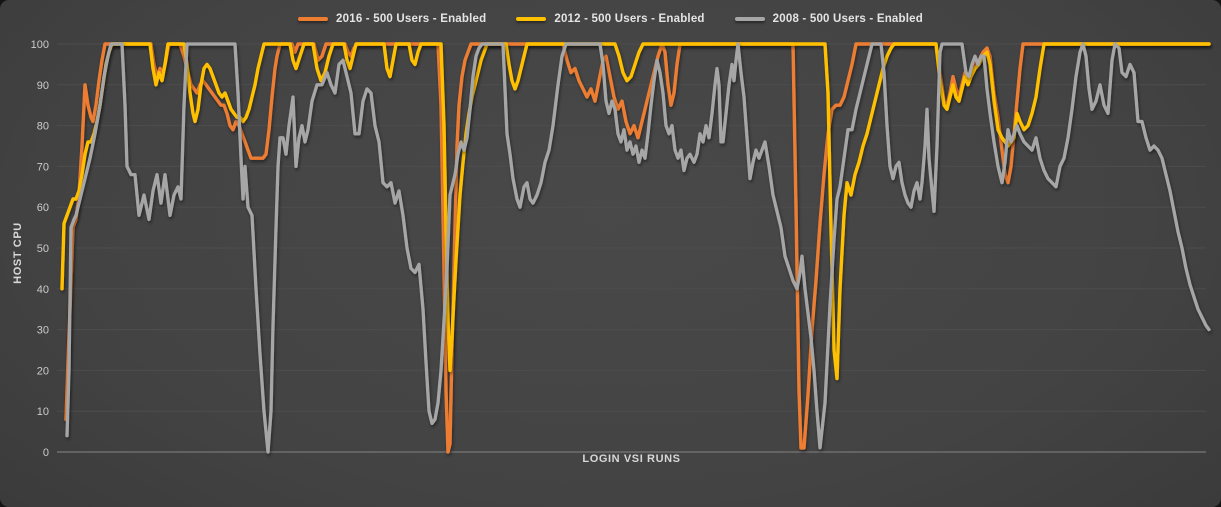 This screenshot has height=507, width=1221. I want to click on legend-item-2016: 2016 - 500 Users - Enabled, so click(392, 19).